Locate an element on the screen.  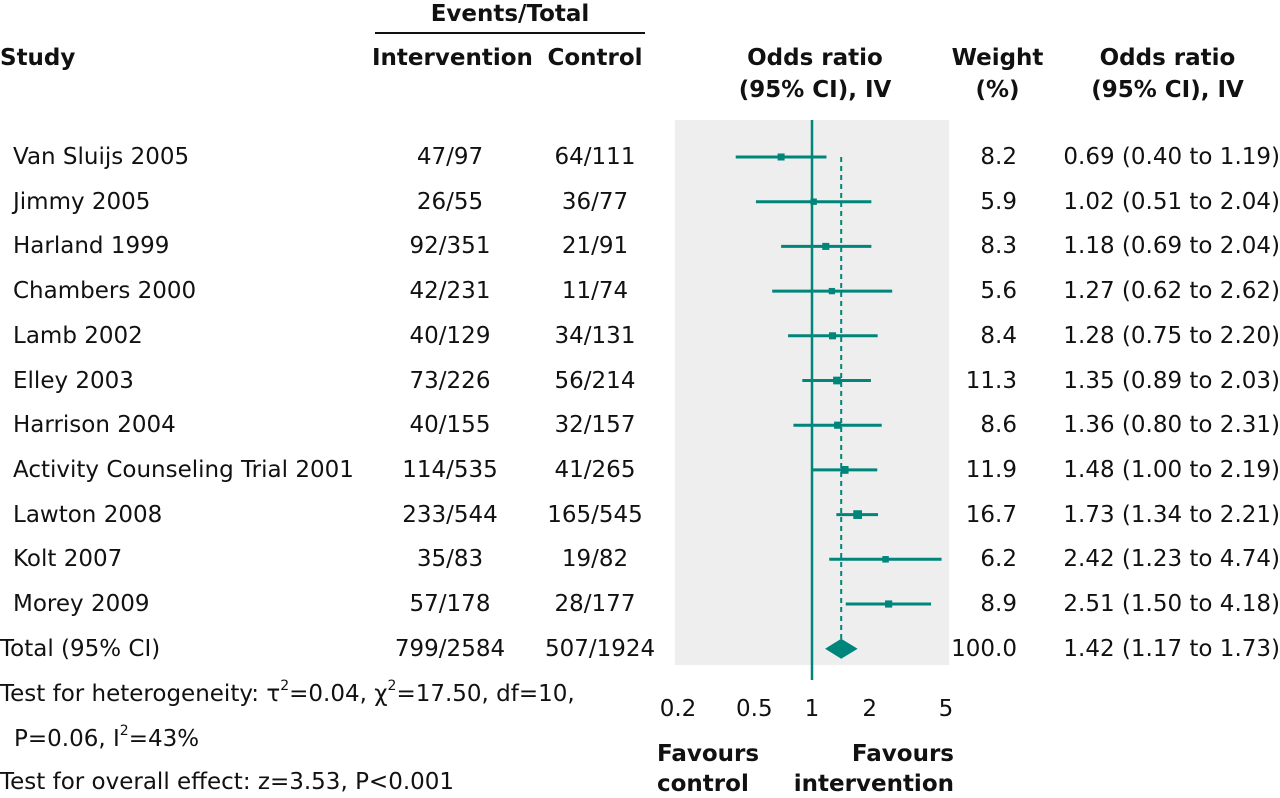
study-name: Lawton 2008 is located at coordinates (88, 514).